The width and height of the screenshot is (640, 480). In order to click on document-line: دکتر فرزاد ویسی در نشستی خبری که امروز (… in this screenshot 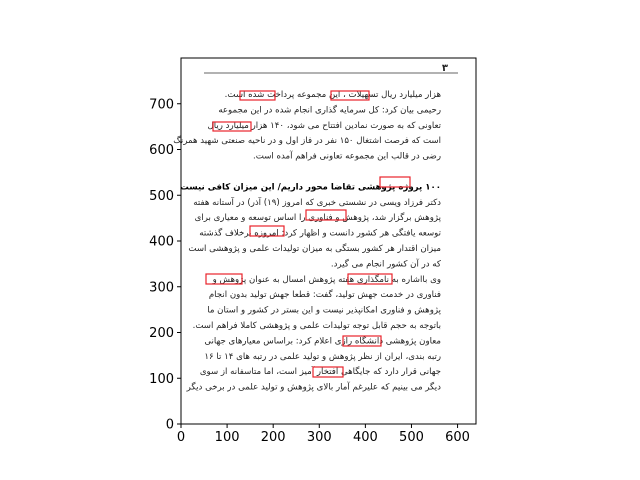, I will do `click(317, 202)`.